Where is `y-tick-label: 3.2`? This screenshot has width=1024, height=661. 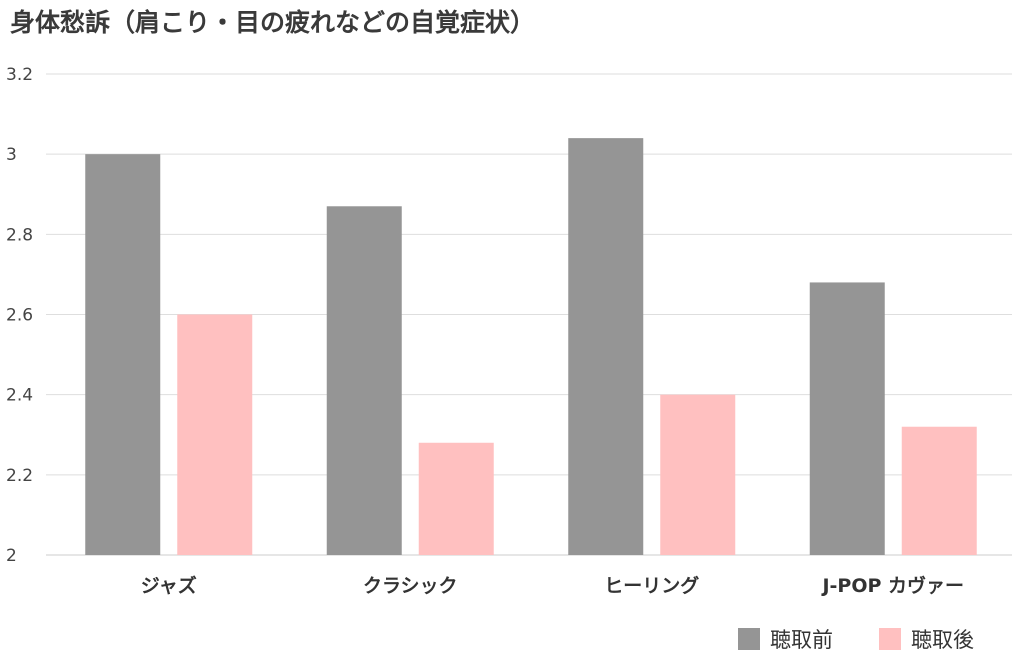 y-tick-label: 3.2 is located at coordinates (19, 75).